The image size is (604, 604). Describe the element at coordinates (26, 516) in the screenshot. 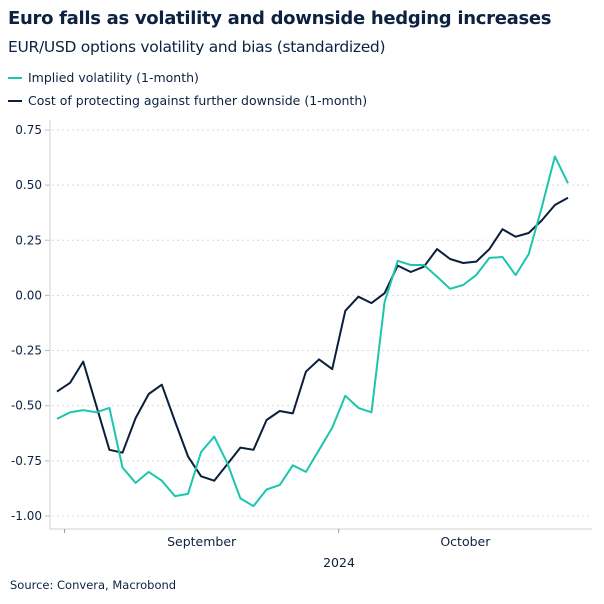

I see `y-tick-label: -1.00` at that location.